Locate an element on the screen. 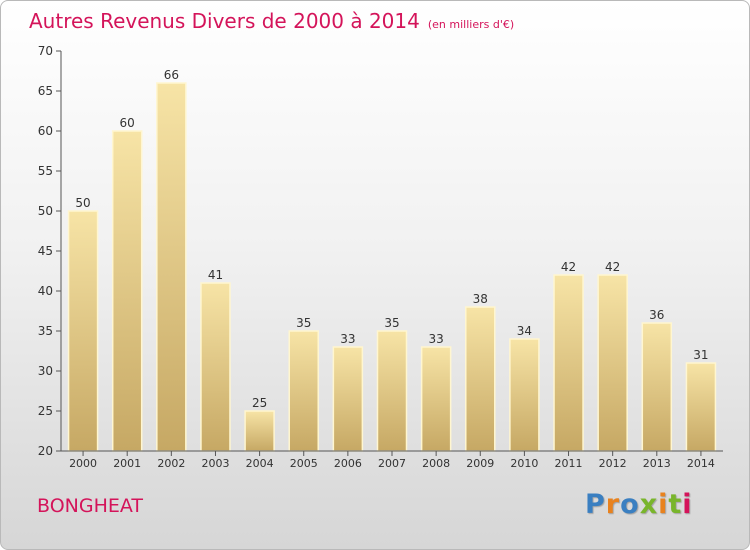 This screenshot has height=550, width=750. bar-value-label: 60 is located at coordinates (127, 123).